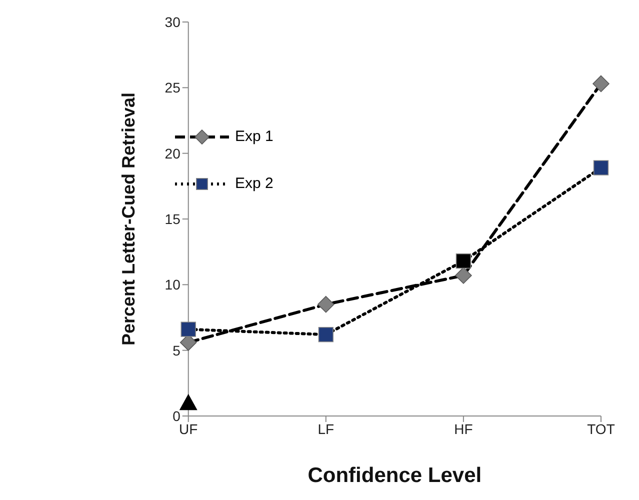  Describe the element at coordinates (601, 428) in the screenshot. I see `x-tick-label: TOT` at that location.